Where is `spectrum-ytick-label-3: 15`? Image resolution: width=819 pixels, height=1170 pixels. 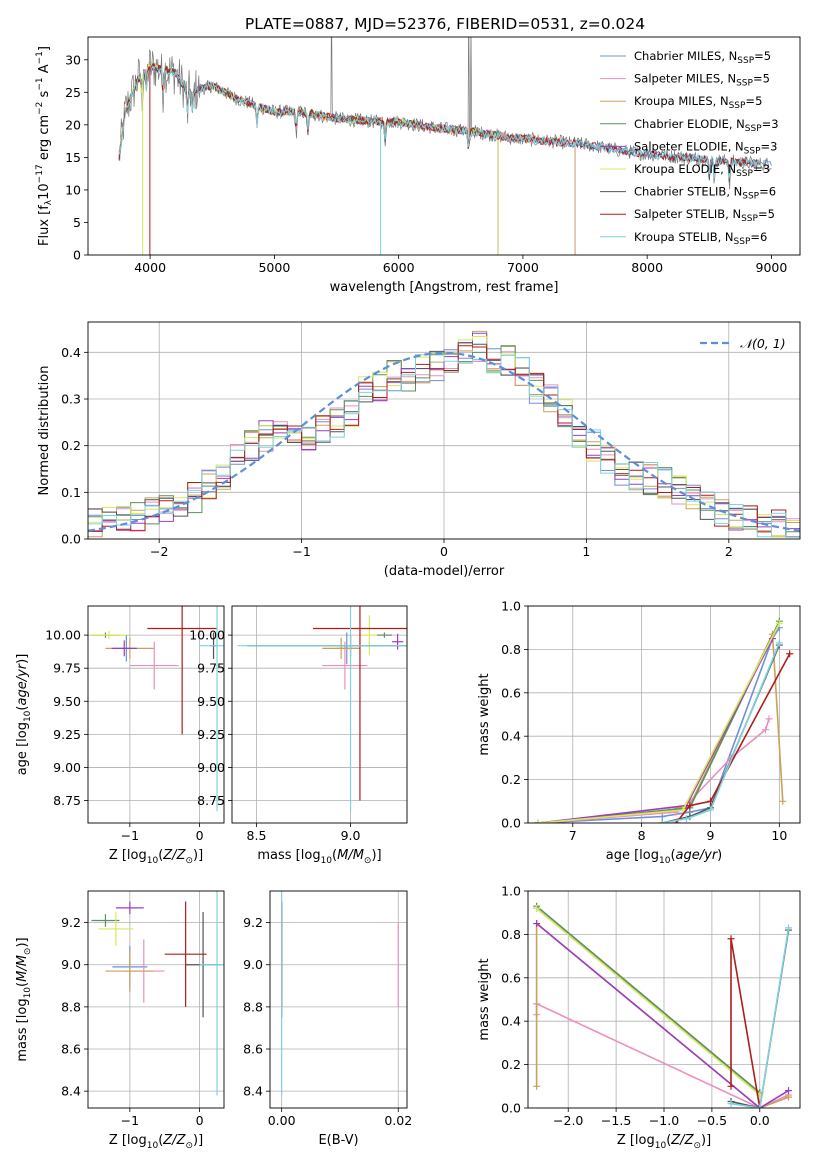 spectrum-ytick-label-3: 15 is located at coordinates (73, 157).